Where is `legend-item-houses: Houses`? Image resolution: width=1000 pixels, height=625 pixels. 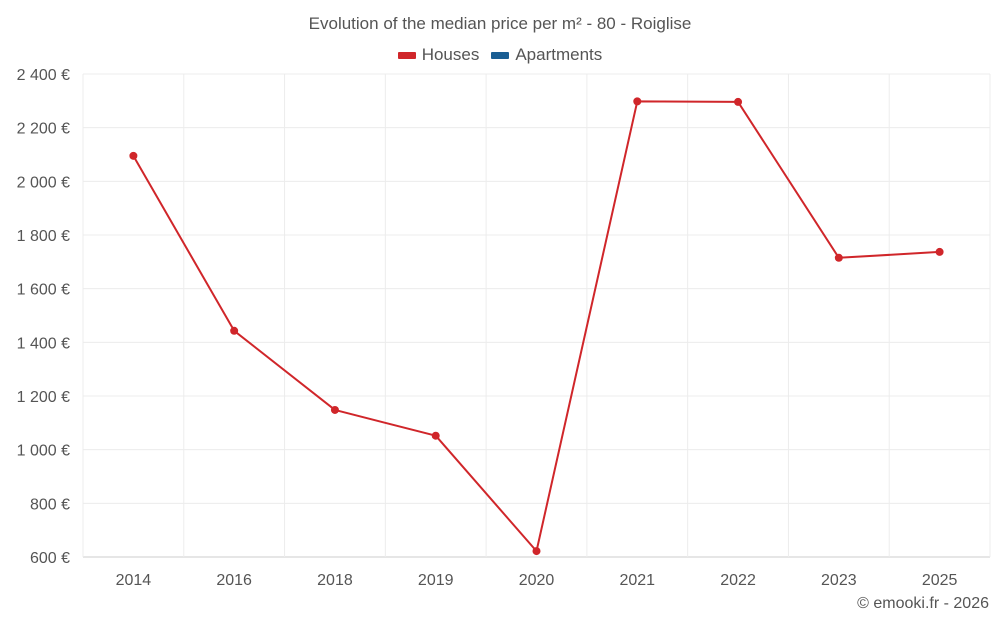
legend-item-houses: Houses is located at coordinates (438, 55).